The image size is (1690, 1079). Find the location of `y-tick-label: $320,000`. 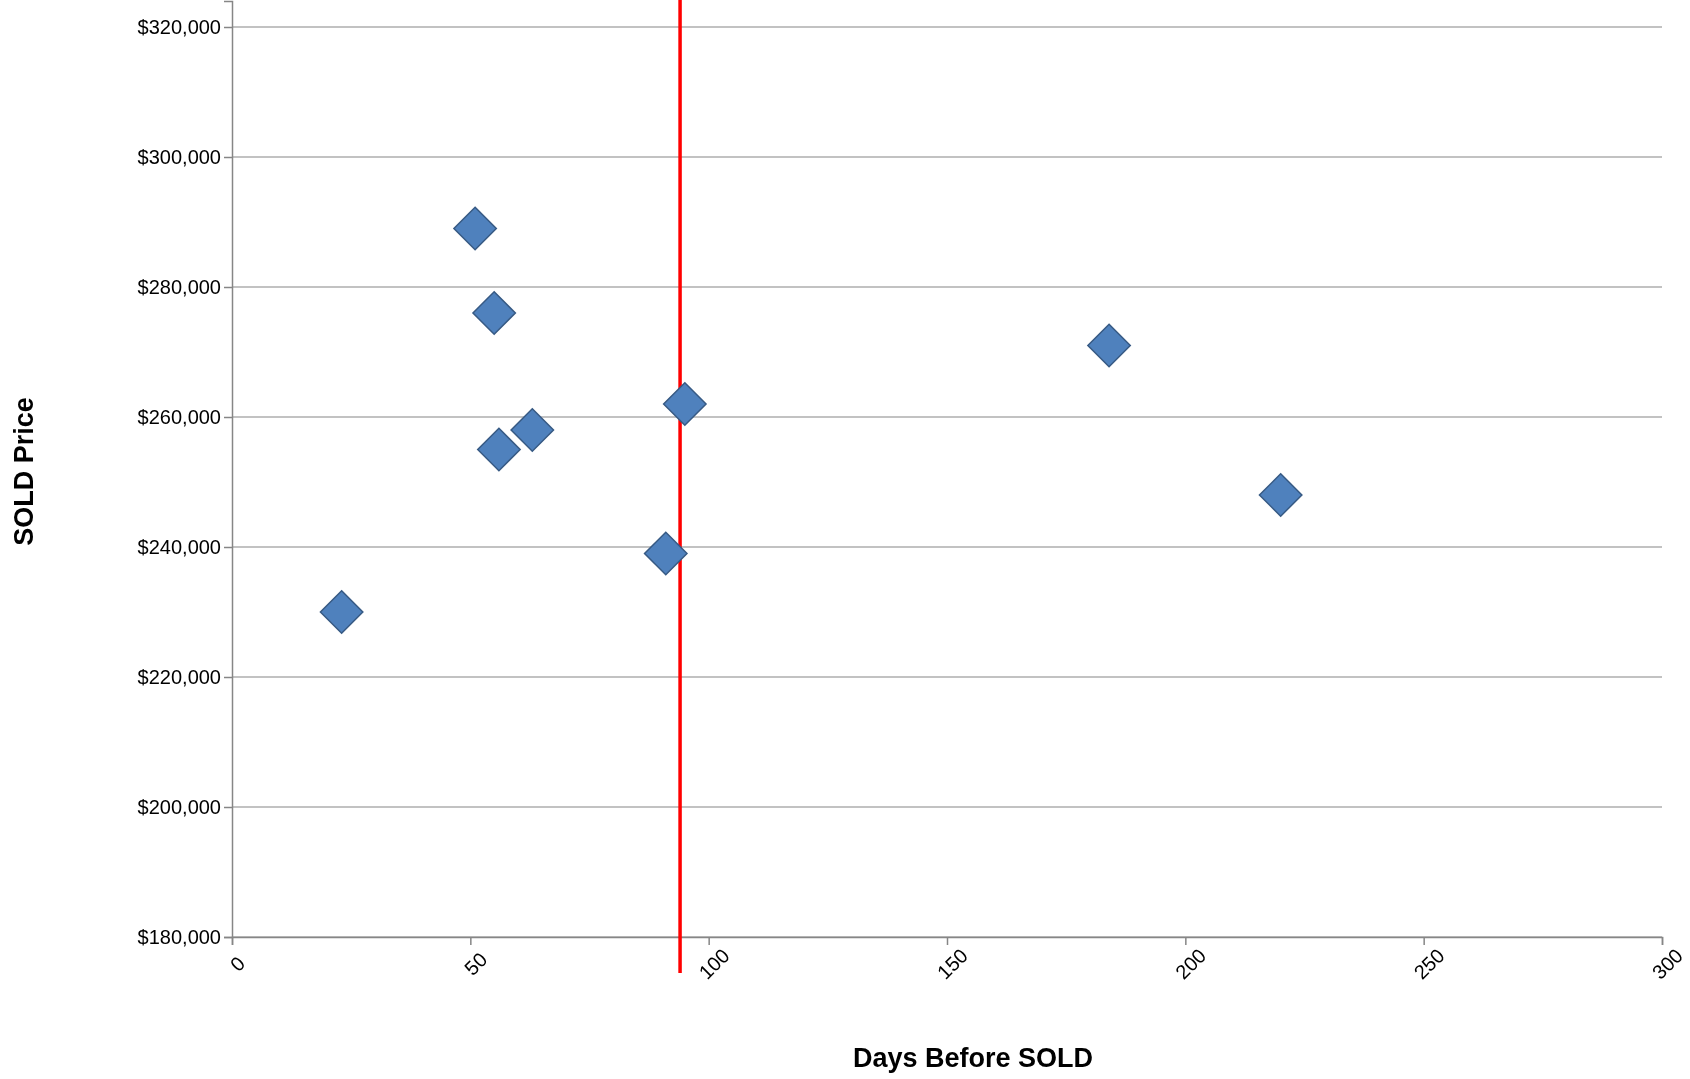

y-tick-label: $320,000 is located at coordinates (179, 26).